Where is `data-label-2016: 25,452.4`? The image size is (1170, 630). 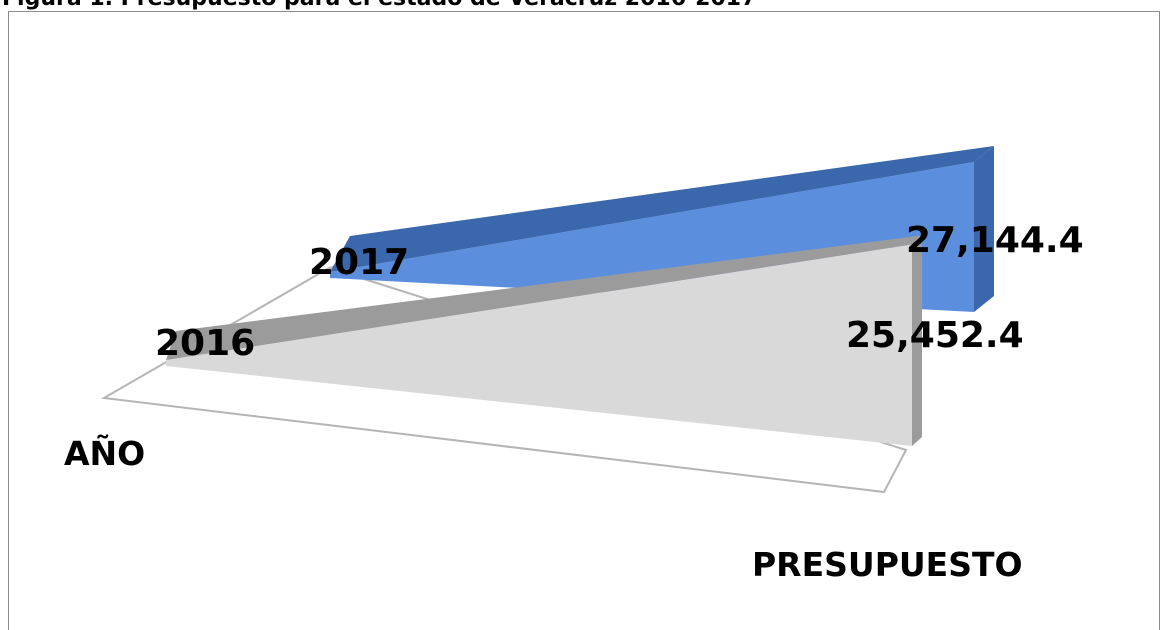
data-label-2016: 25,452.4 is located at coordinates (935, 335).